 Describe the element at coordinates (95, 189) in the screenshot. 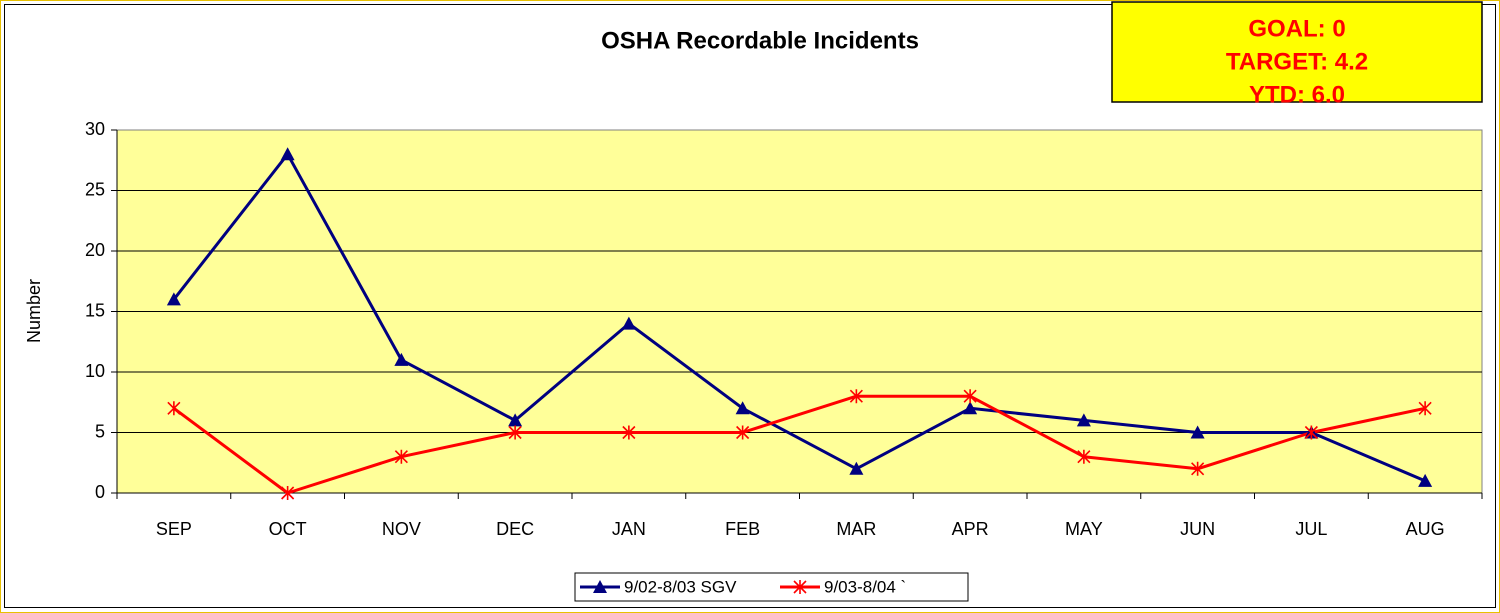

I see `y-tick-label: 25` at that location.